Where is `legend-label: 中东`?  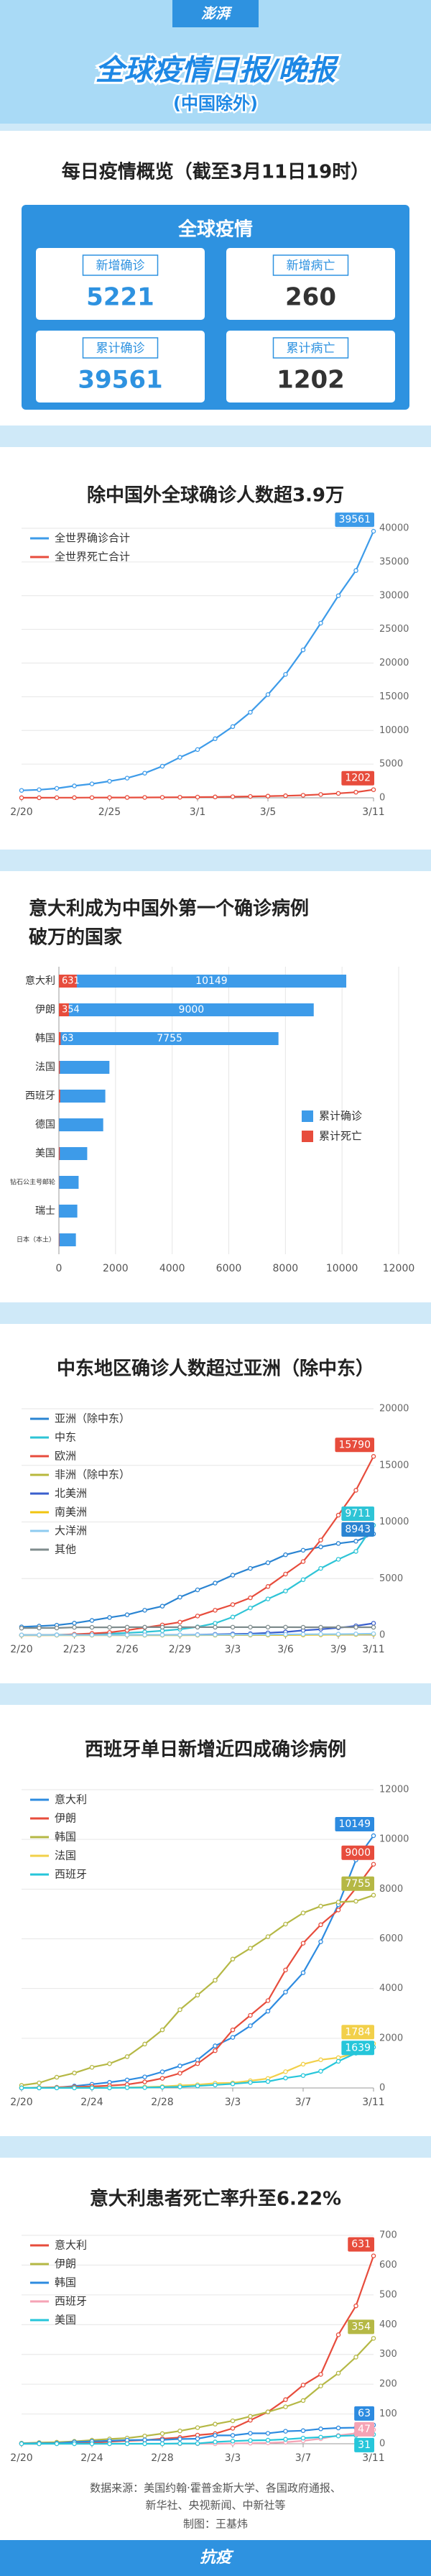 legend-label: 中东 is located at coordinates (66, 1437).